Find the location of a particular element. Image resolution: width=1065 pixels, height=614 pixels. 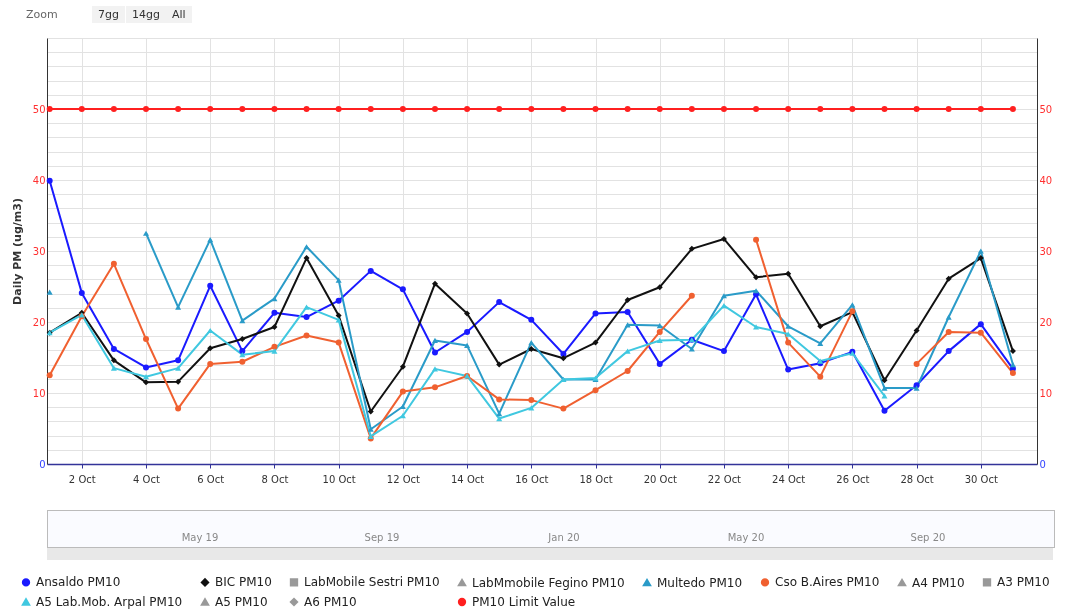

text: 7gg is located at coordinates (108, 14).